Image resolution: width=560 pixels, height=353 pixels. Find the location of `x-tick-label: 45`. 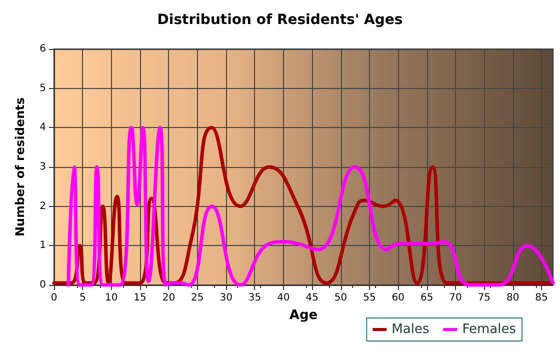

x-tick-label: 45 is located at coordinates (312, 298).